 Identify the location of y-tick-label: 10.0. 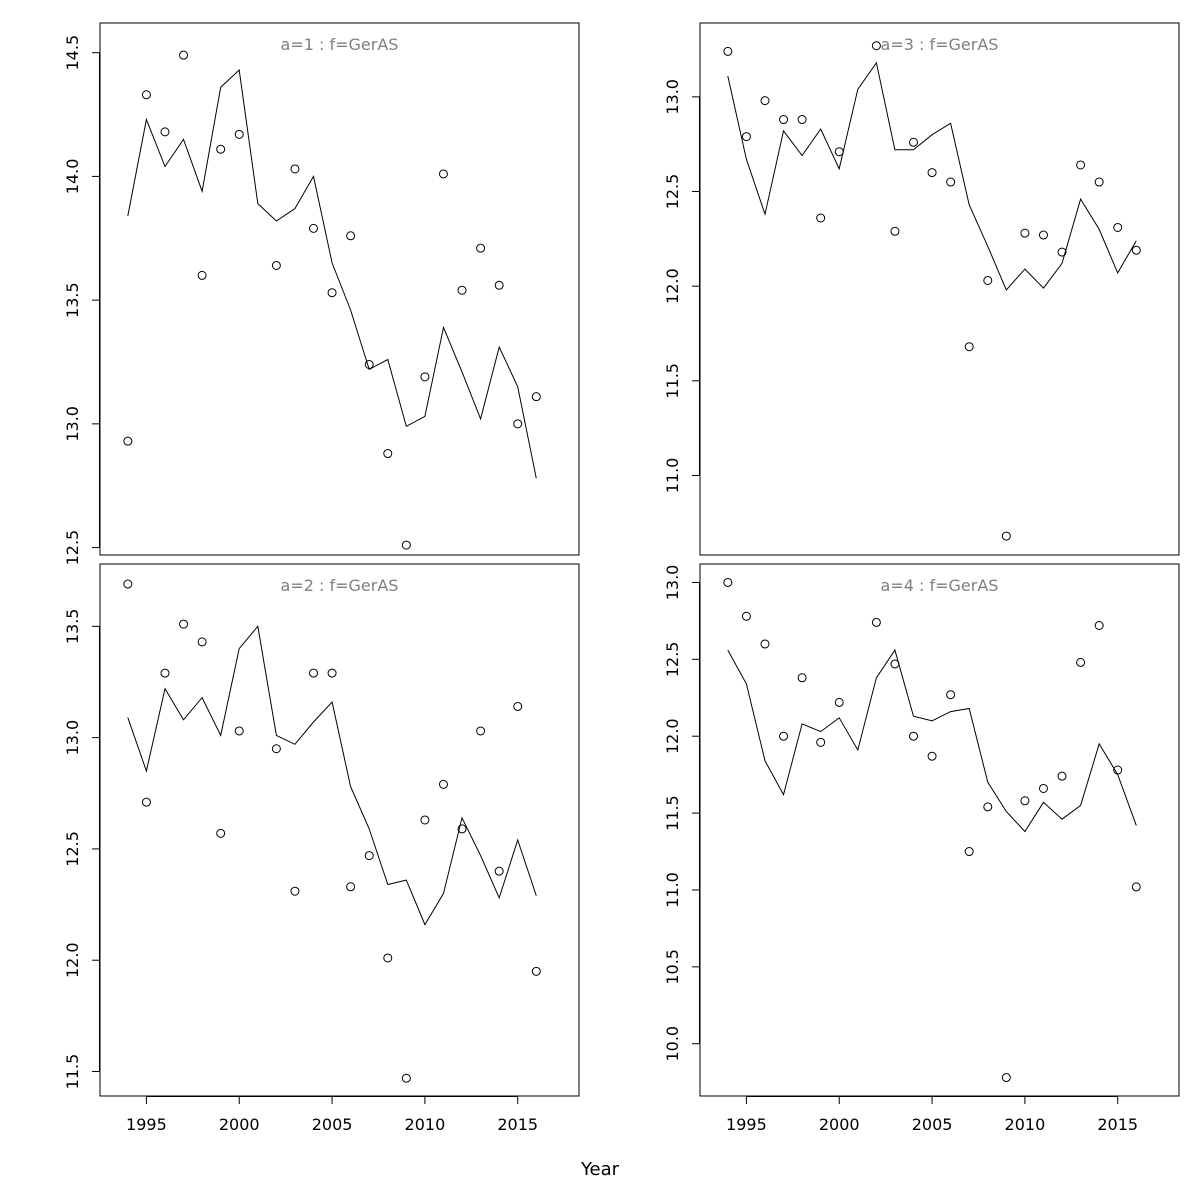
(672, 1044).